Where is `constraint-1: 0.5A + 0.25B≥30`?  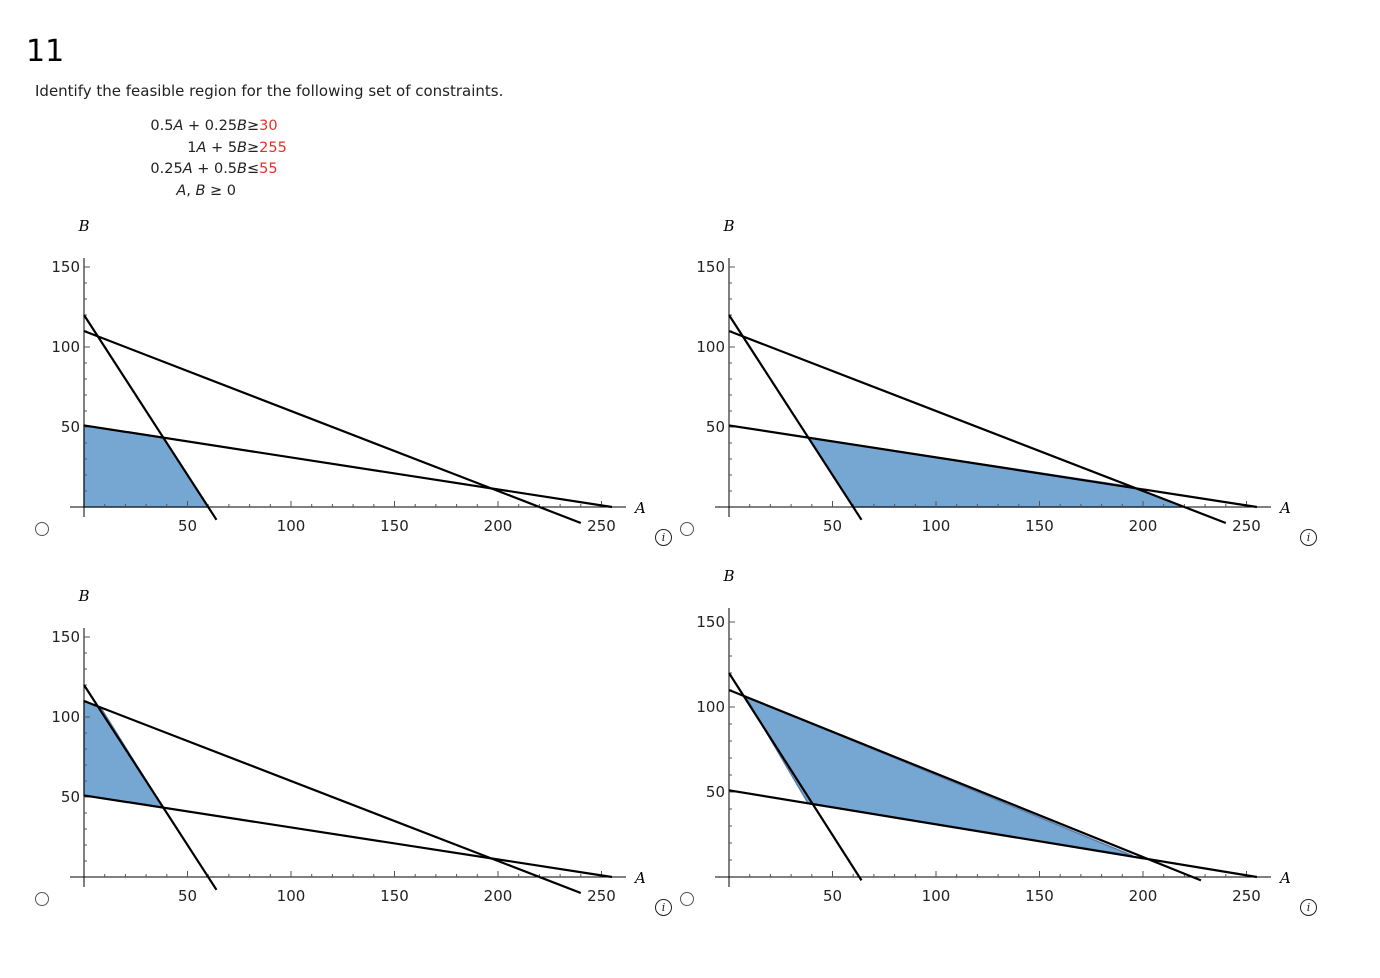
constraint-1: 0.5A + 0.25B≥30 is located at coordinates (213, 126).